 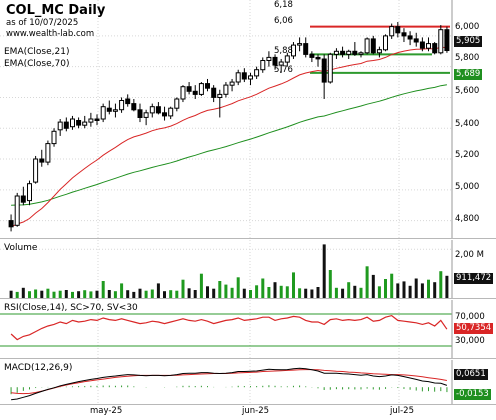 What do you see at coordinates (467, 91) in the screenshot?
I see `price-ytick-5600: 5,600` at bounding box center [467, 91].